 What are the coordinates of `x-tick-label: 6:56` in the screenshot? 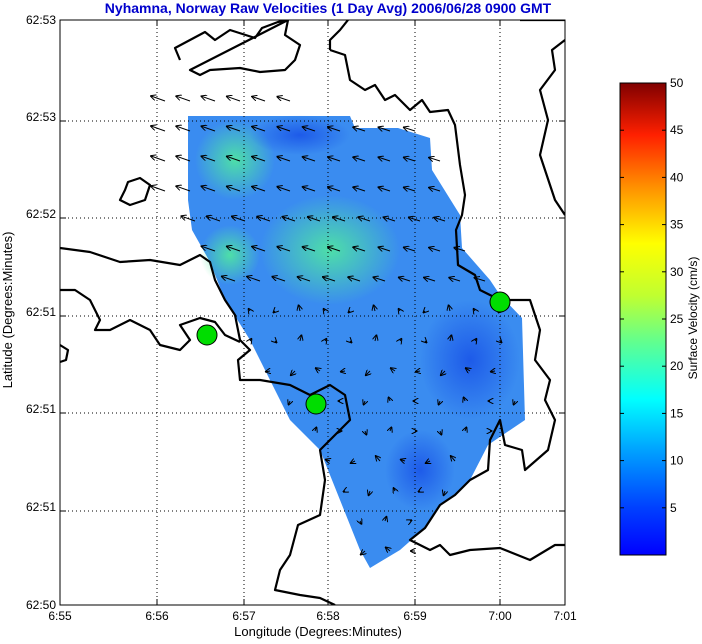 It's located at (157, 616).